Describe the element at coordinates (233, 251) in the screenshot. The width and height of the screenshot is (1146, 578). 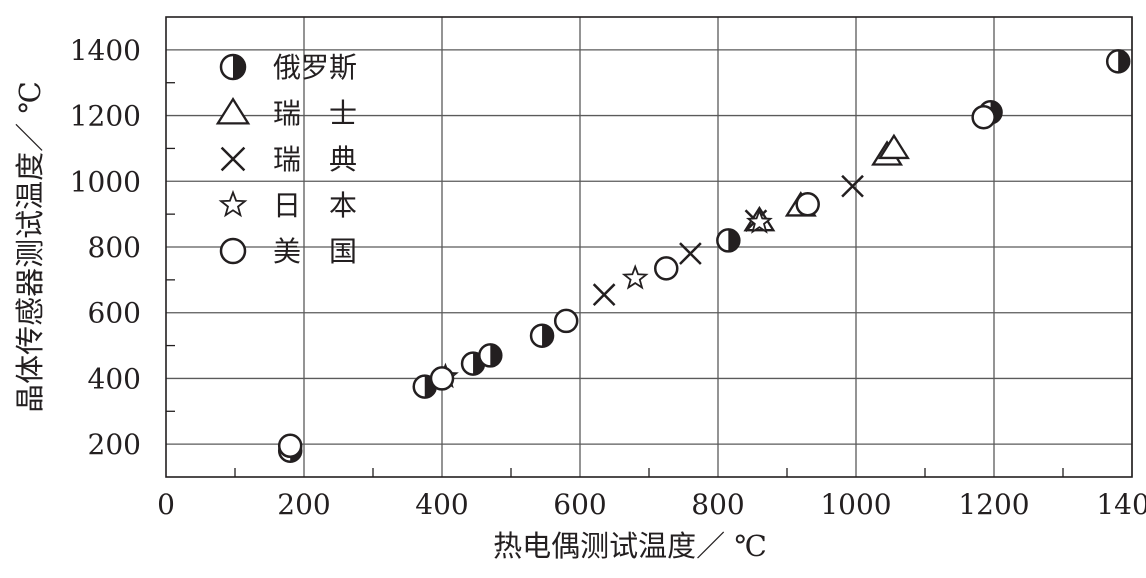
I see `legend-marker-circle` at that location.